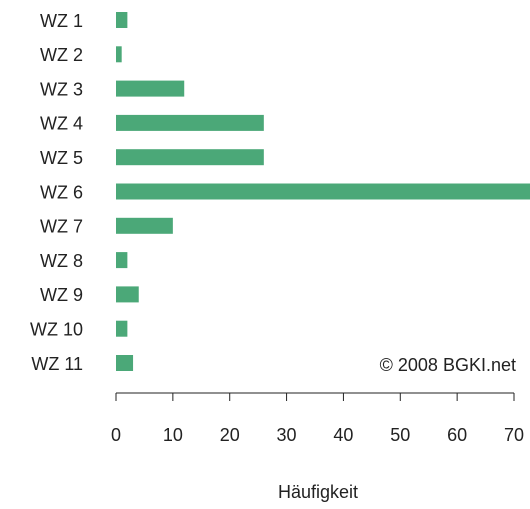  I want to click on y-tick-label: WZ 2, so click(61, 55).